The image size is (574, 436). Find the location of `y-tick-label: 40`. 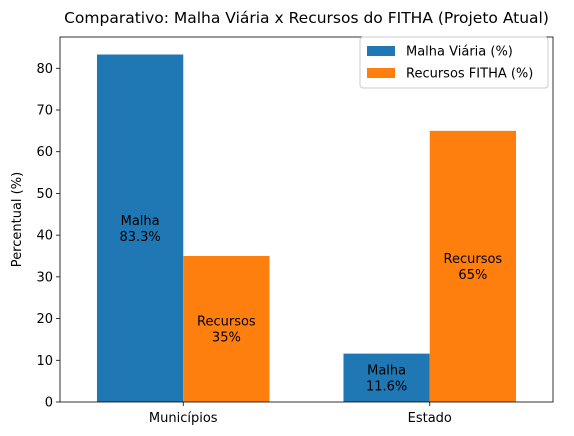

y-tick-label: 40 is located at coordinates (44, 236).